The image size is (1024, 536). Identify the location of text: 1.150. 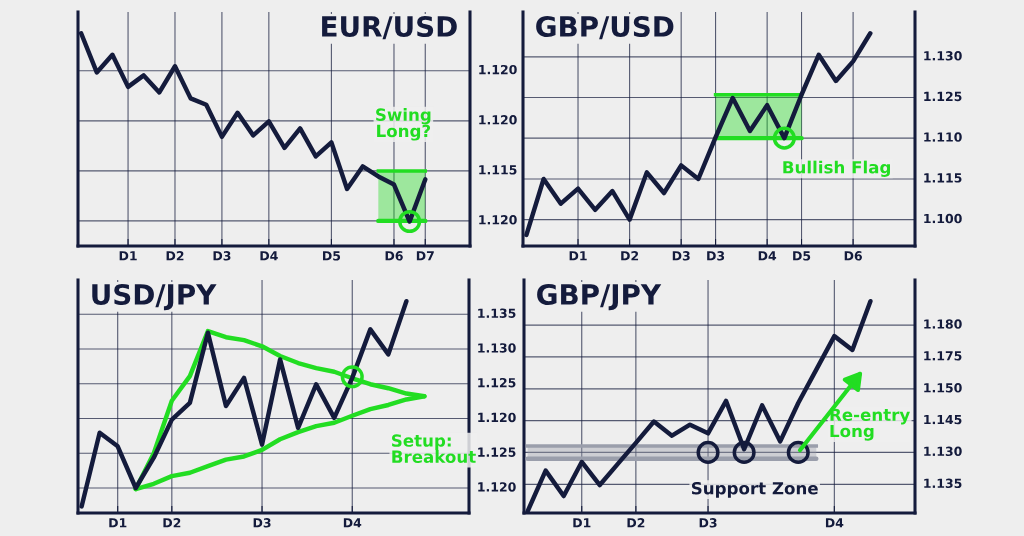
(943, 388).